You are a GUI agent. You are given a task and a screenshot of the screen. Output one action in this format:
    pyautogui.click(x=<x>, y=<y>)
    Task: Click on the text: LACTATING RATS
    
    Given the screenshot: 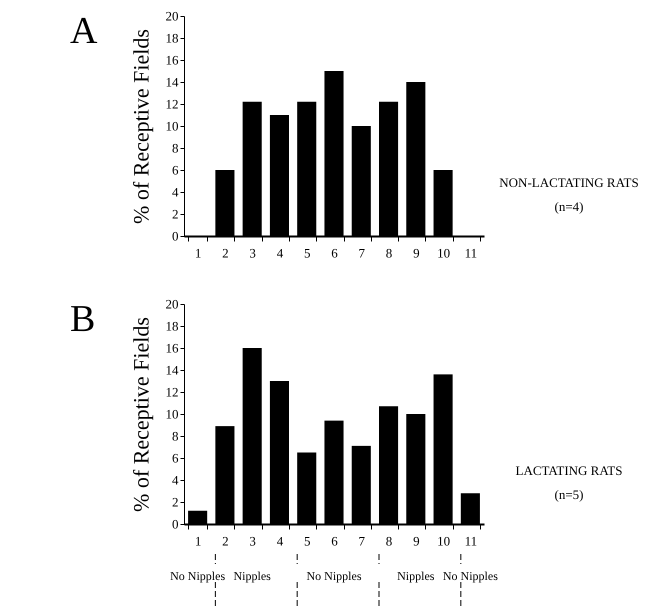 What is the action you would take?
    pyautogui.click(x=569, y=470)
    